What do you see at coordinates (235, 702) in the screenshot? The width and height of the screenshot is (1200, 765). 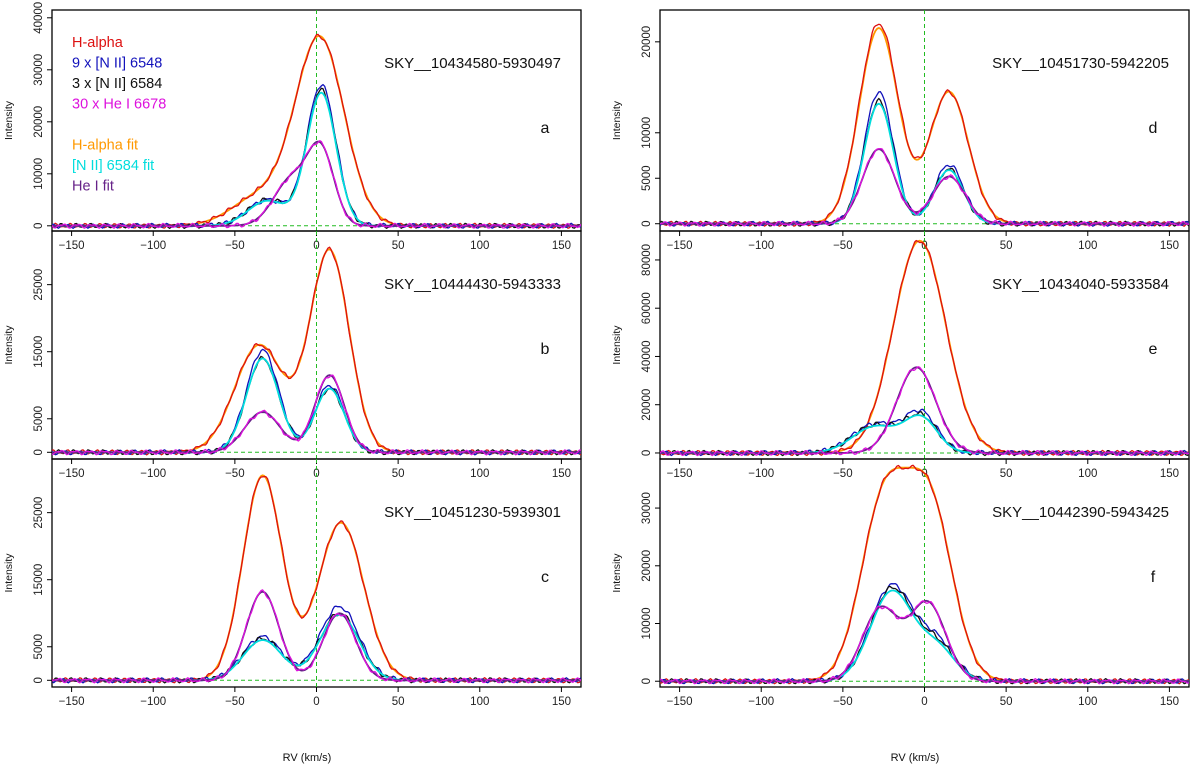 I see `panel-c-xtick-label: −50` at bounding box center [235, 702].